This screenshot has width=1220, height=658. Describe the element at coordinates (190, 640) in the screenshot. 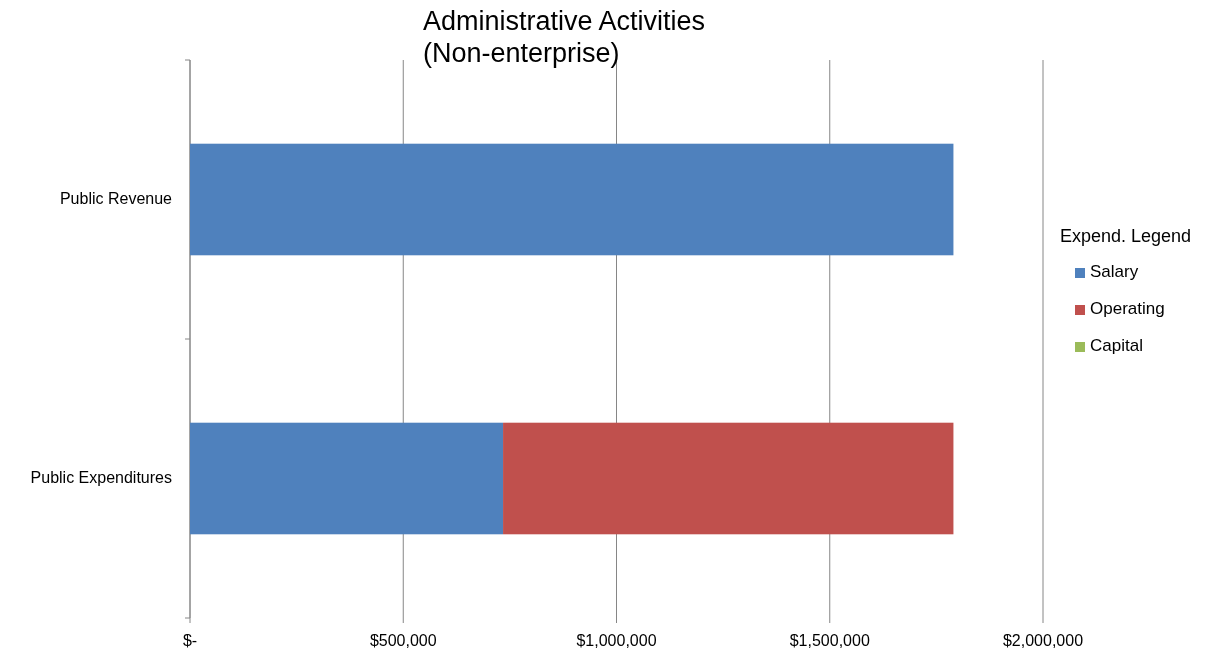

I see `x-tick-label: $-` at that location.